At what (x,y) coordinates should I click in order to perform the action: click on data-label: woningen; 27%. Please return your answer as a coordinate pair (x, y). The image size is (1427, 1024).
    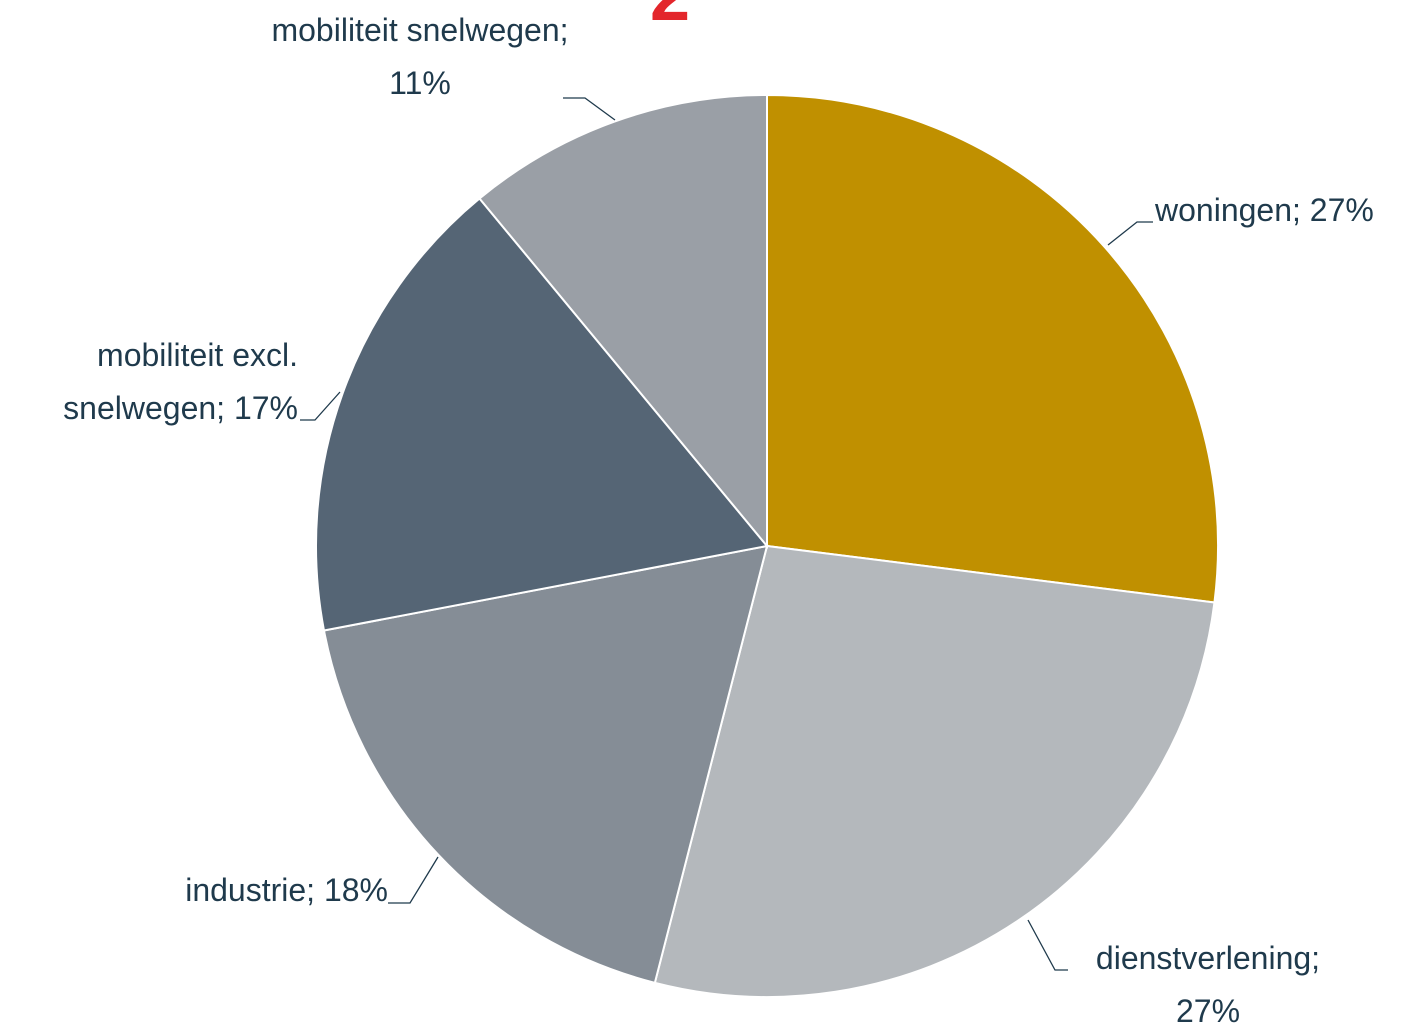
    Looking at the image, I should click on (1264, 210).